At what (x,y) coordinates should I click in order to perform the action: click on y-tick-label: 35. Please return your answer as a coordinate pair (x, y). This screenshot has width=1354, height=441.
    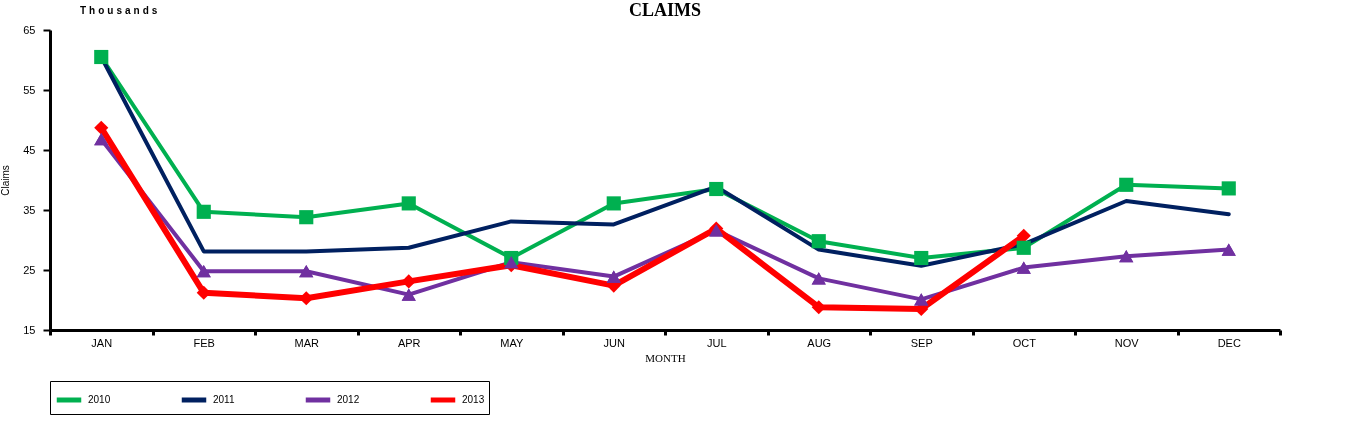
    Looking at the image, I should click on (29, 209).